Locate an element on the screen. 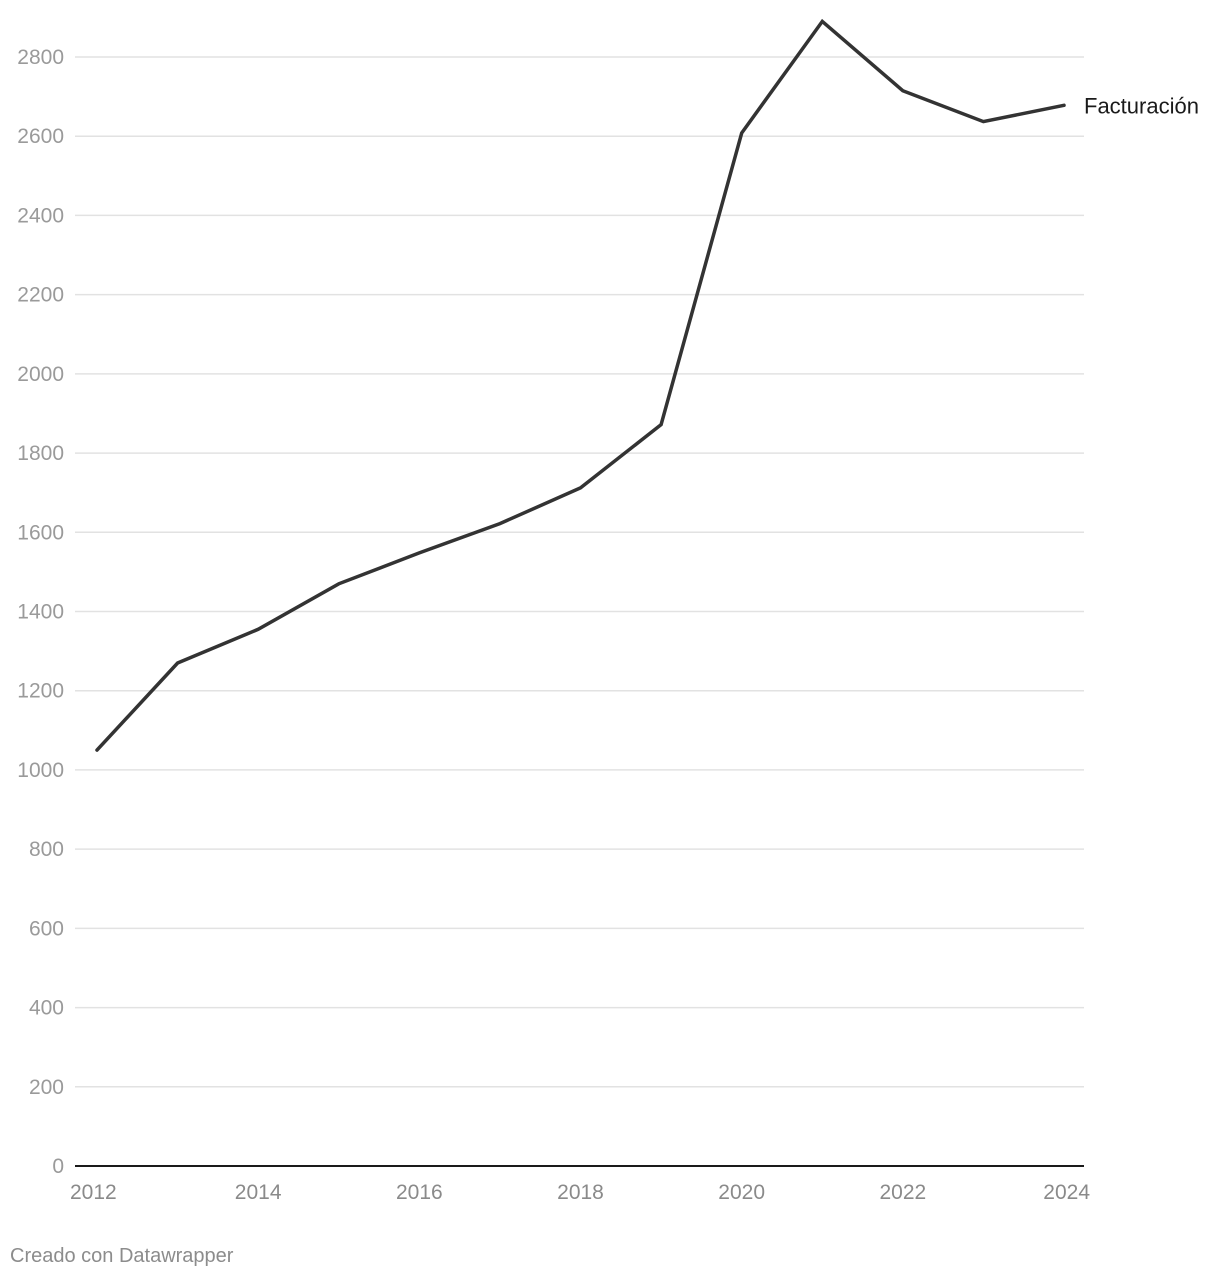 This screenshot has width=1220, height=1282. y-tick-label: 600 is located at coordinates (46, 928).